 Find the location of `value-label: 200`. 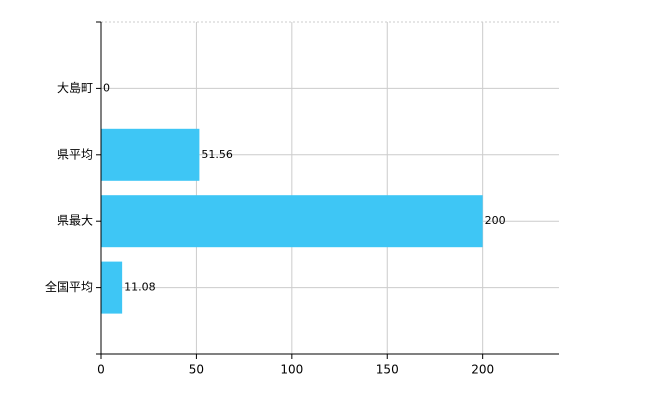

value-label: 200 is located at coordinates (495, 220).